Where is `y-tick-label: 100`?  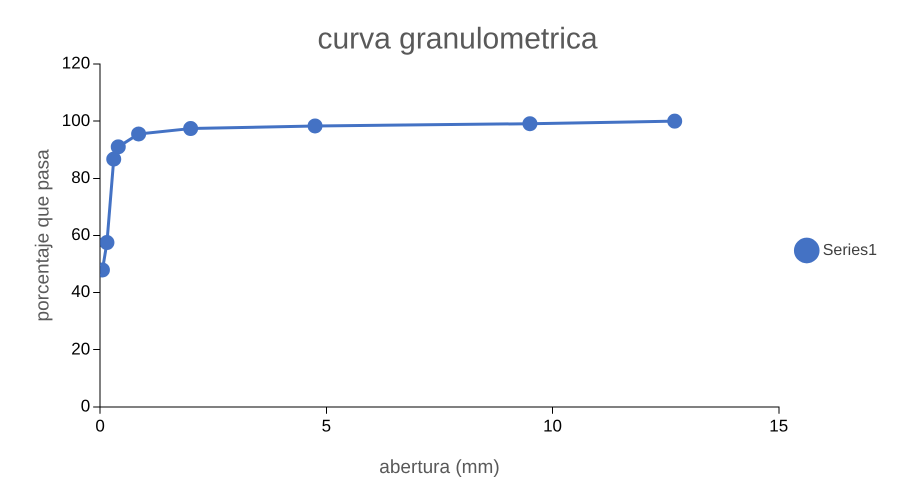 y-tick-label: 100 is located at coordinates (76, 120).